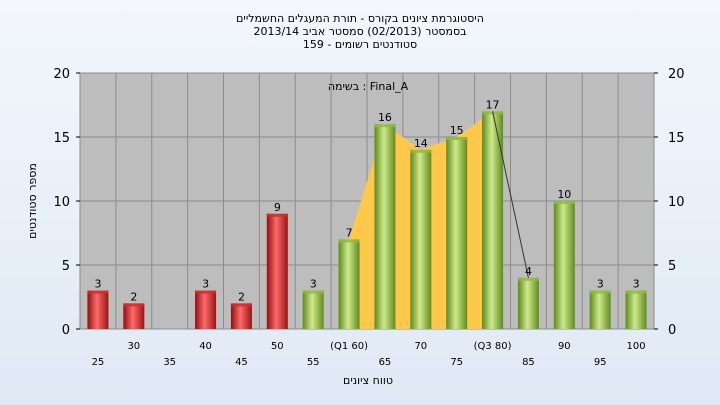 The height and width of the screenshot is (405, 720). What do you see at coordinates (493, 346) in the screenshot?
I see `x-tick-label: (Q3 80)` at bounding box center [493, 346].